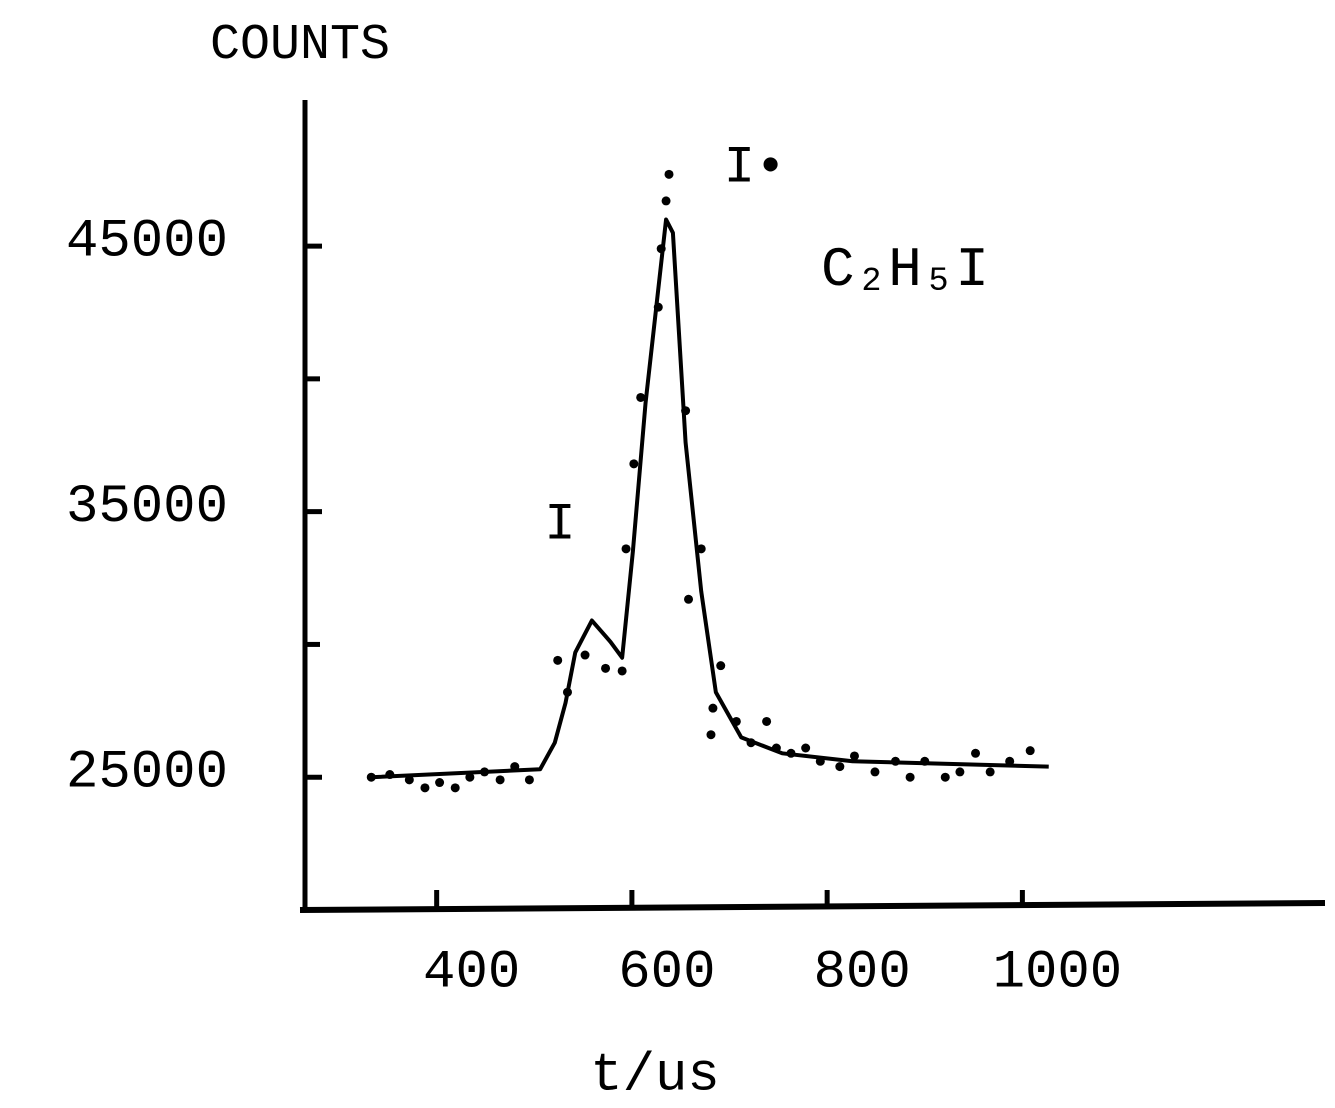 This screenshot has width=1335, height=1108. Describe the element at coordinates (300, 45) in the screenshot. I see `y-axis-label: COUNTS` at that location.